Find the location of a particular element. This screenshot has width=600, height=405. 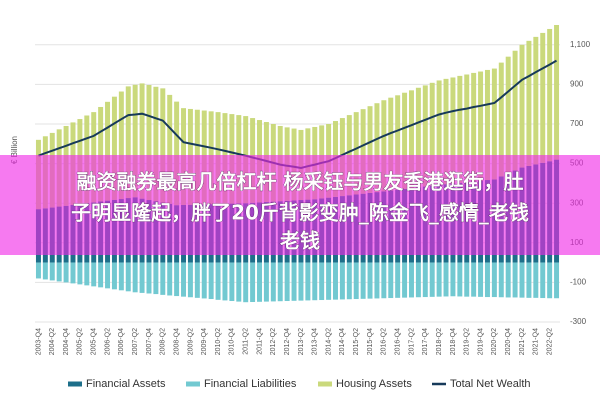

x-tick-label: 2008-Q4 is located at coordinates (176, 341).